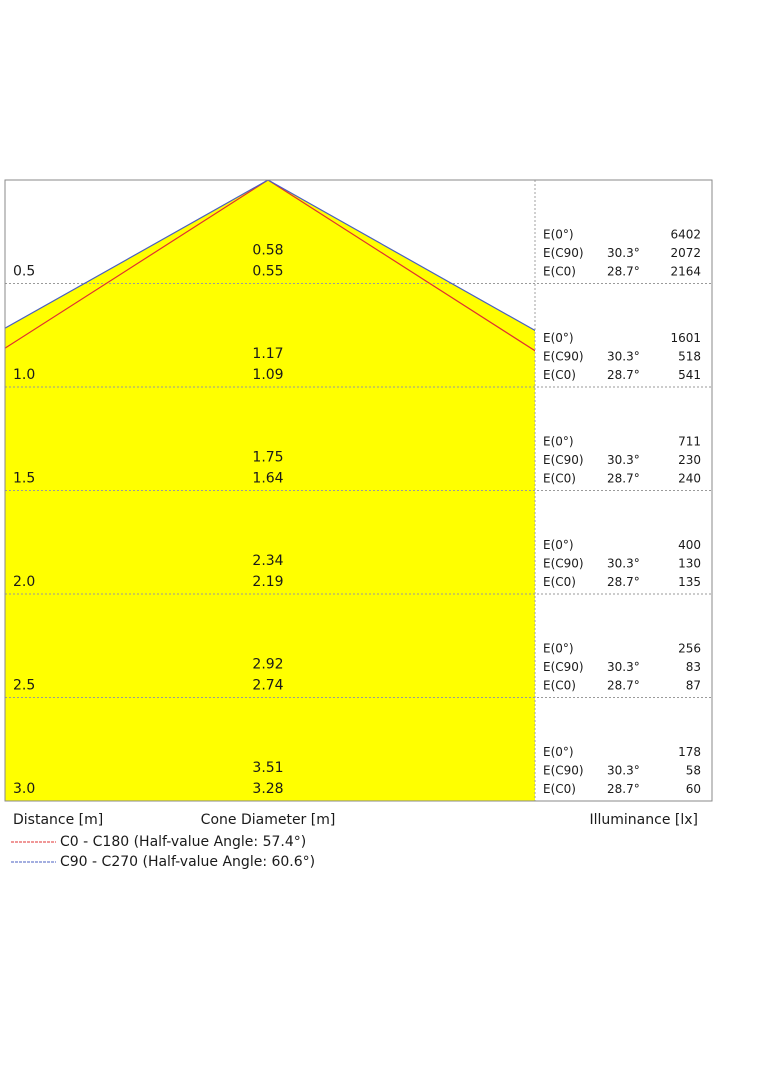 The width and height of the screenshot is (784, 1066). I want to click on illuminance-value: 1601, so click(685, 338).